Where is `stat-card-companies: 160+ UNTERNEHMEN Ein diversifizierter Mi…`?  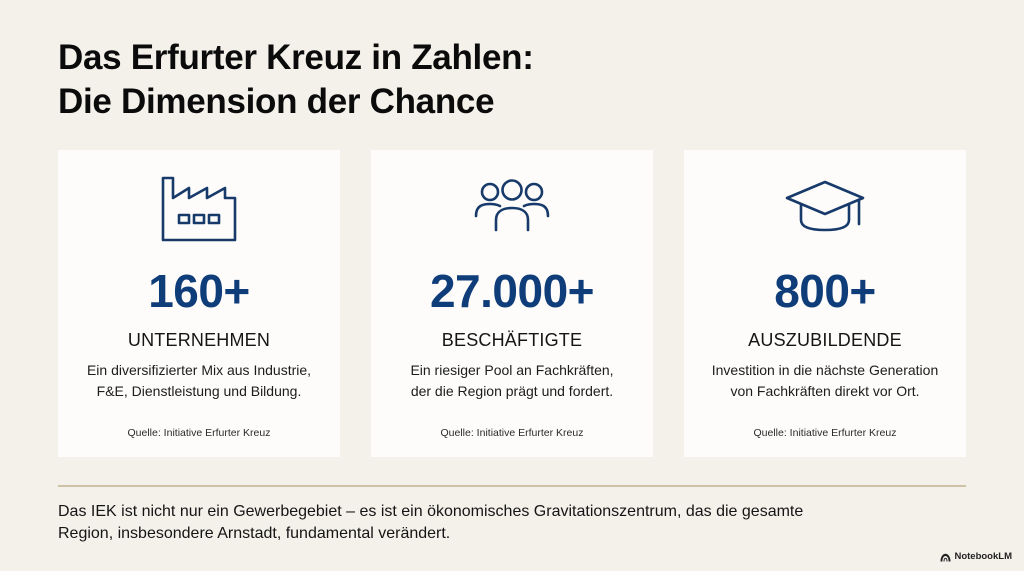
stat-card-companies: 160+ UNTERNEHMEN Ein diversifizierter Mi… is located at coordinates (199, 303).